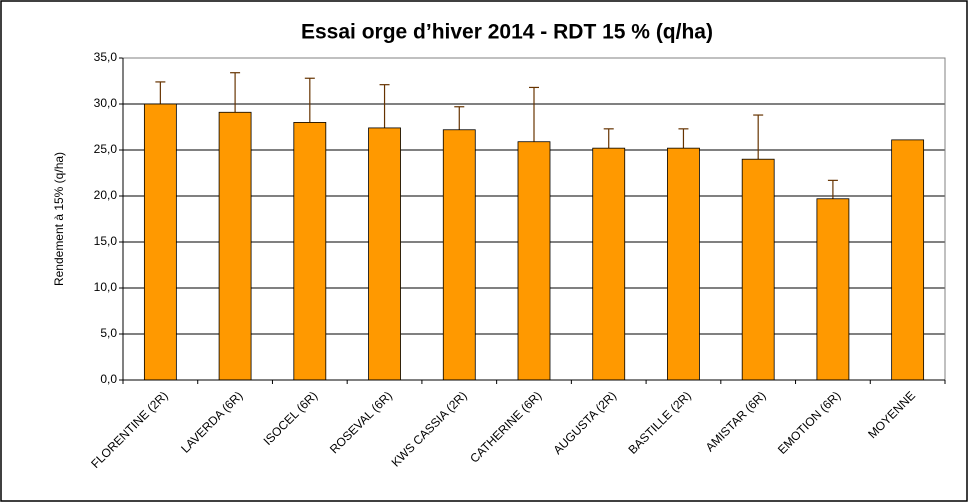  I want to click on y-tick-label: 35,0, so click(106, 57).